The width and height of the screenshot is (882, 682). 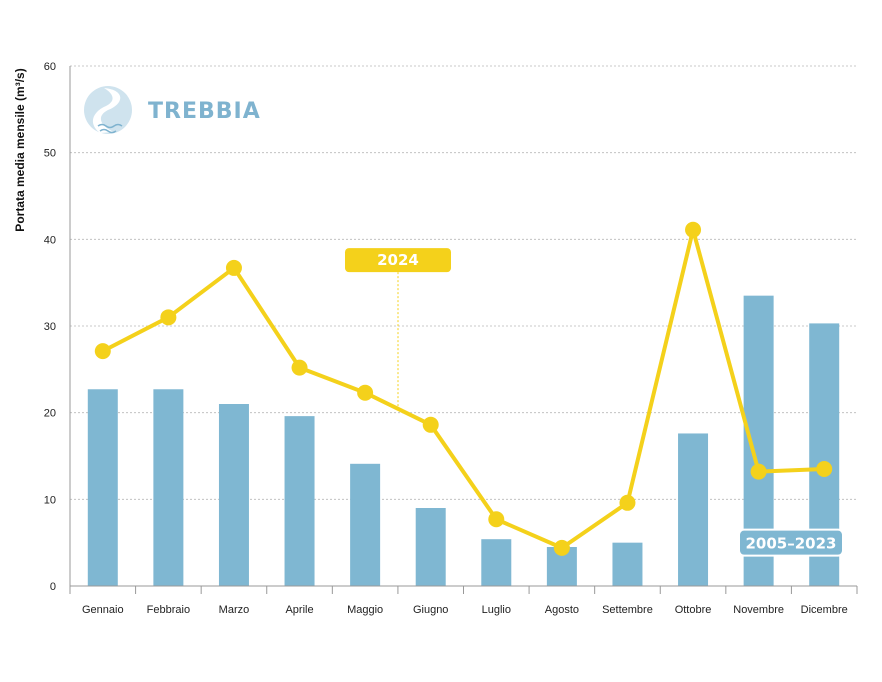 What do you see at coordinates (50, 154) in the screenshot?
I see `y-tick-label: 50` at bounding box center [50, 154].